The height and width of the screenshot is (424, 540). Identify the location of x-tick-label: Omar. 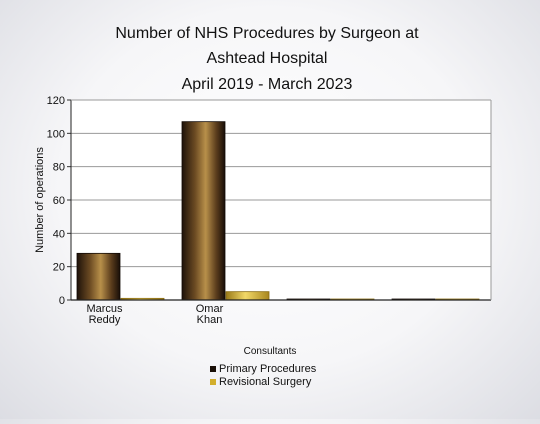
(210, 309).